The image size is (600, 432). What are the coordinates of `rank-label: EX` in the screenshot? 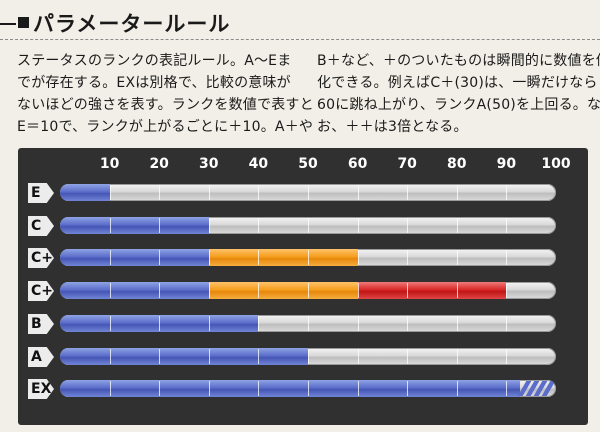 It's located at (41, 389).